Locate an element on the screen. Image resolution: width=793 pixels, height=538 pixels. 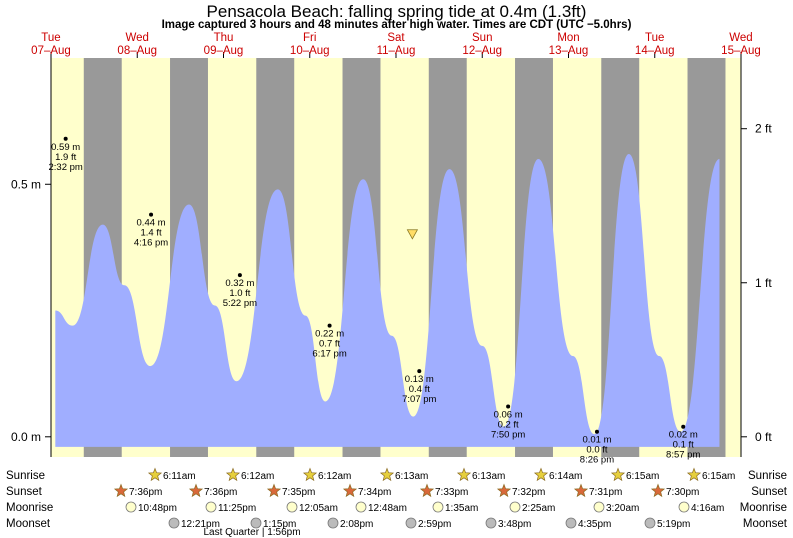
moonset-time: 12:21pm is located at coordinates (200, 524).